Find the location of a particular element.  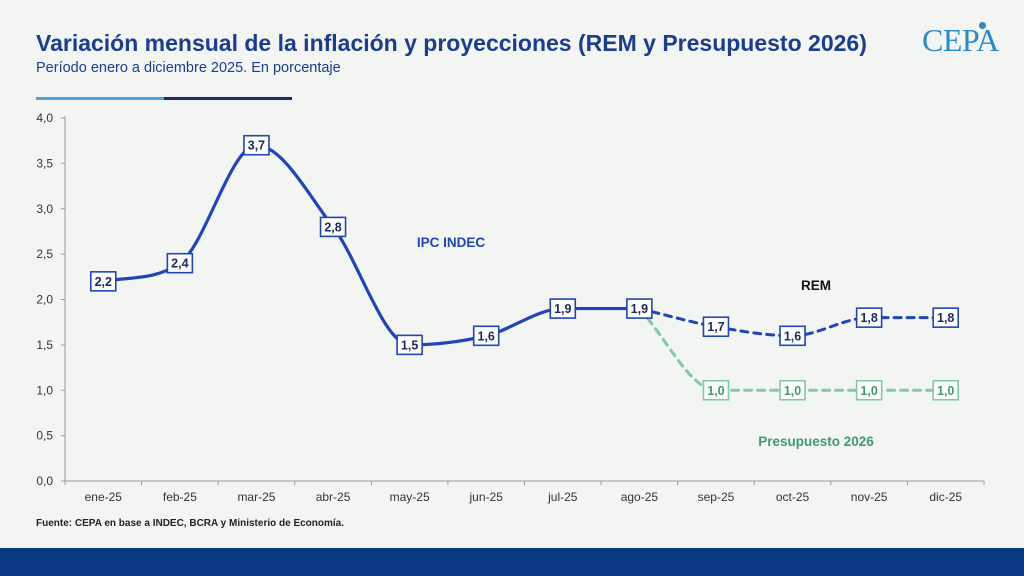

y-tick-label: 1,5 is located at coordinates (44, 345).